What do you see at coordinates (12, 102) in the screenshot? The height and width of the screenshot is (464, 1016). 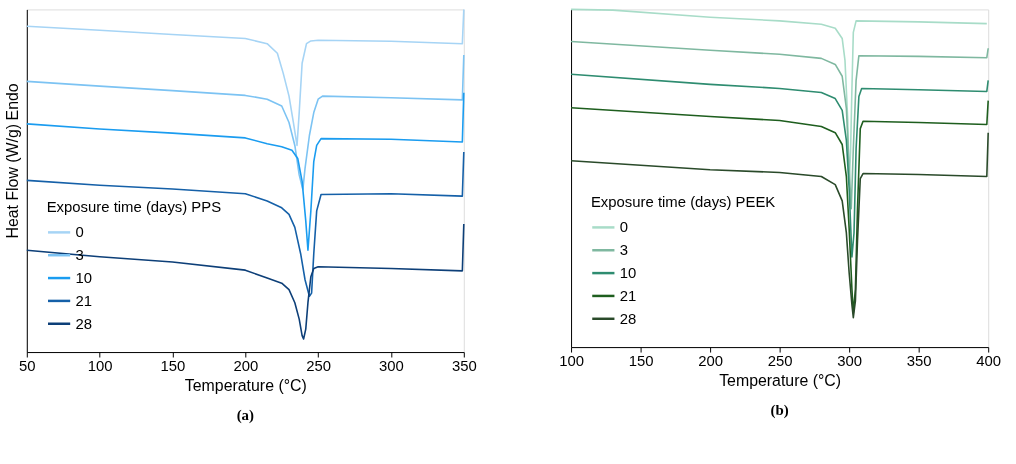 I see `text: Endo` at bounding box center [12, 102].